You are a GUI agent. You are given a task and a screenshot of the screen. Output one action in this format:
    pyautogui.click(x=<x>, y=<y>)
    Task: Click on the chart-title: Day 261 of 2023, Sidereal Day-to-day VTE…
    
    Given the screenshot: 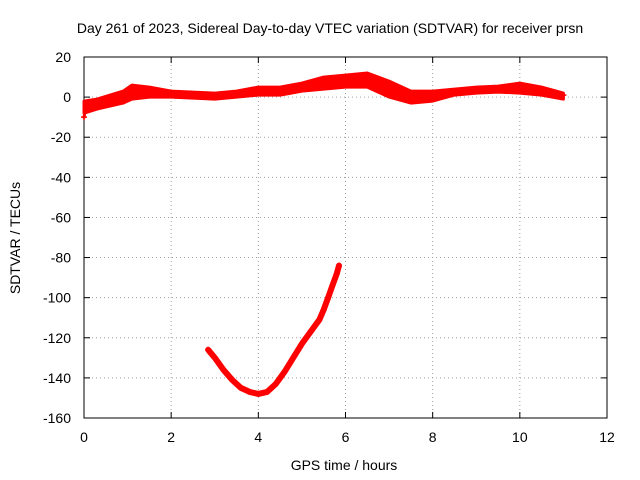 What is the action you would take?
    pyautogui.click(x=330, y=28)
    